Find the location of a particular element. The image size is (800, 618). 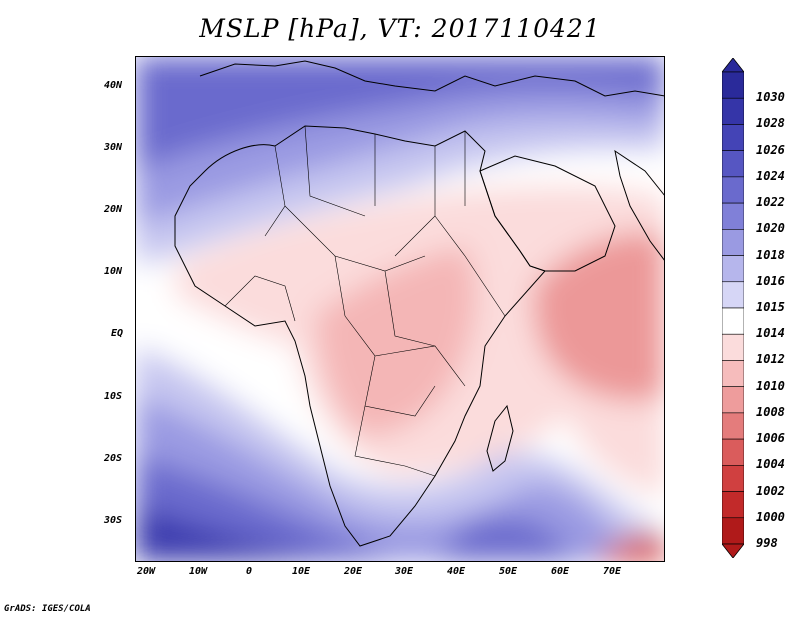

europe-coastline is located at coordinates (432, 78).